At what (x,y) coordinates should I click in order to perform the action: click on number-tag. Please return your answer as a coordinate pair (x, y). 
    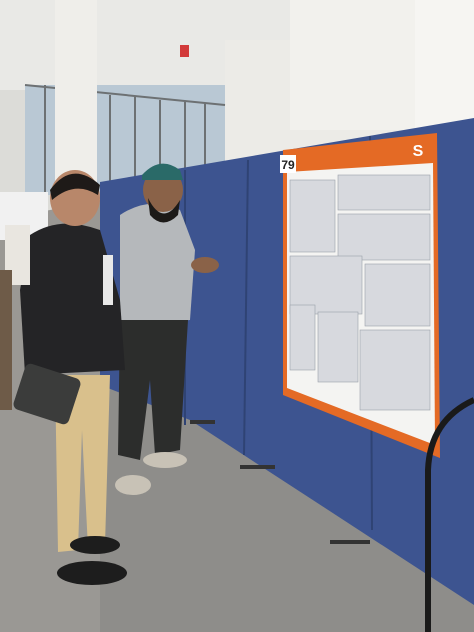
    Looking at the image, I should click on (288, 164).